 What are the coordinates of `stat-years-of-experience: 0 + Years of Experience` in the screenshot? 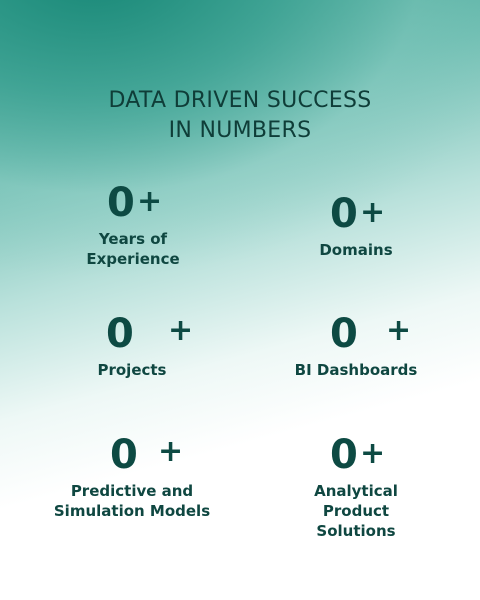 It's located at (133, 225).